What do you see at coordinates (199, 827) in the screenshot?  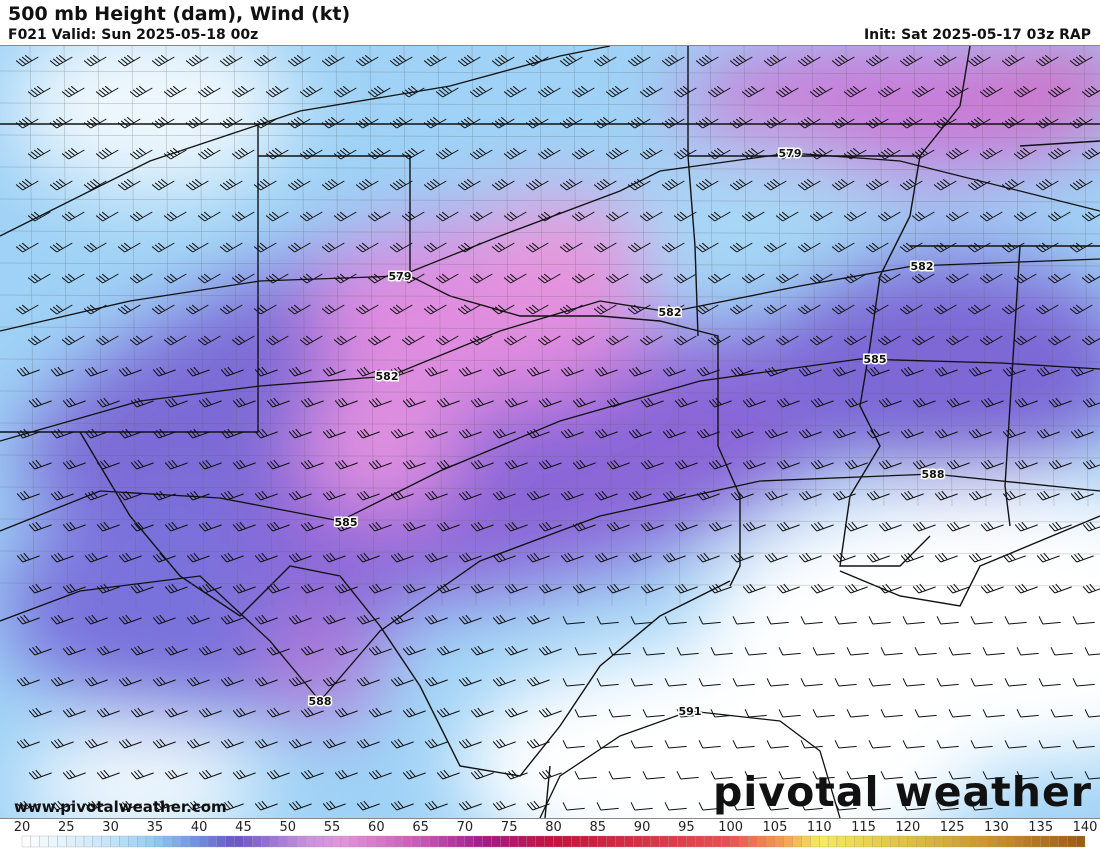 I see `colorbar-tick-label: 40` at bounding box center [199, 827].